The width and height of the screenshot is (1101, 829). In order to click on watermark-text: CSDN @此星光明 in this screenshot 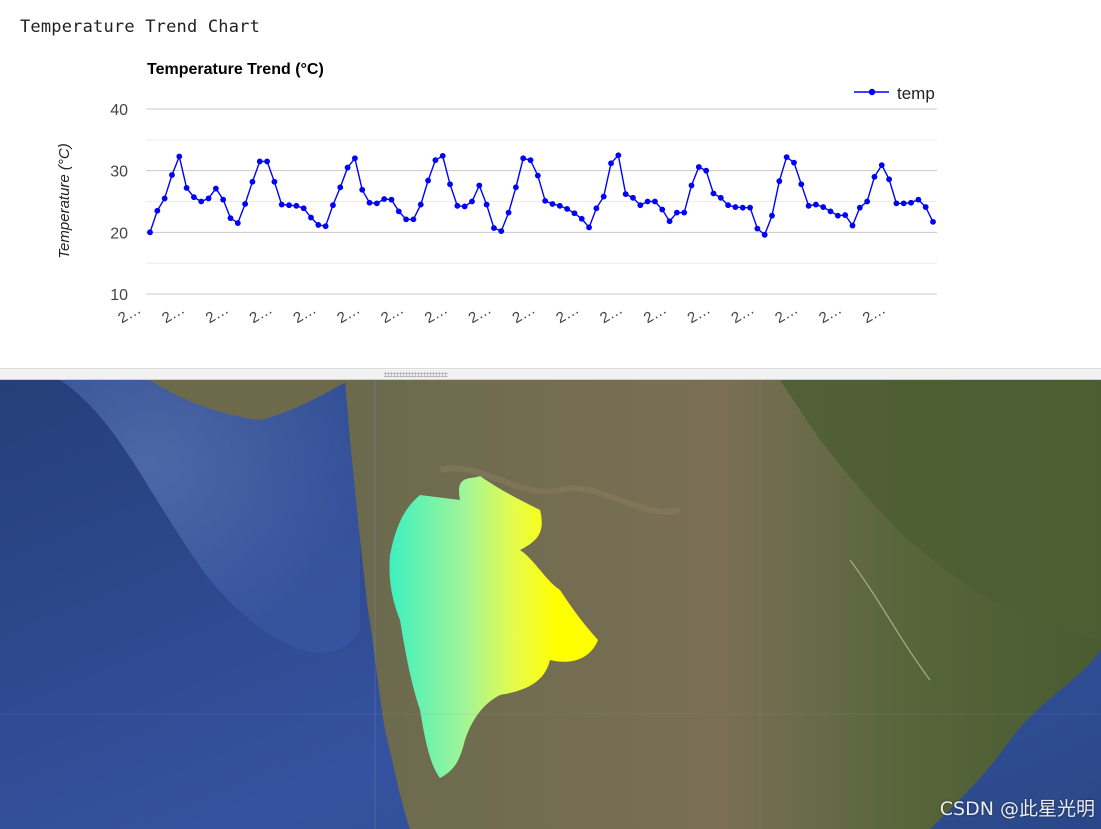, I will do `click(1017, 809)`.